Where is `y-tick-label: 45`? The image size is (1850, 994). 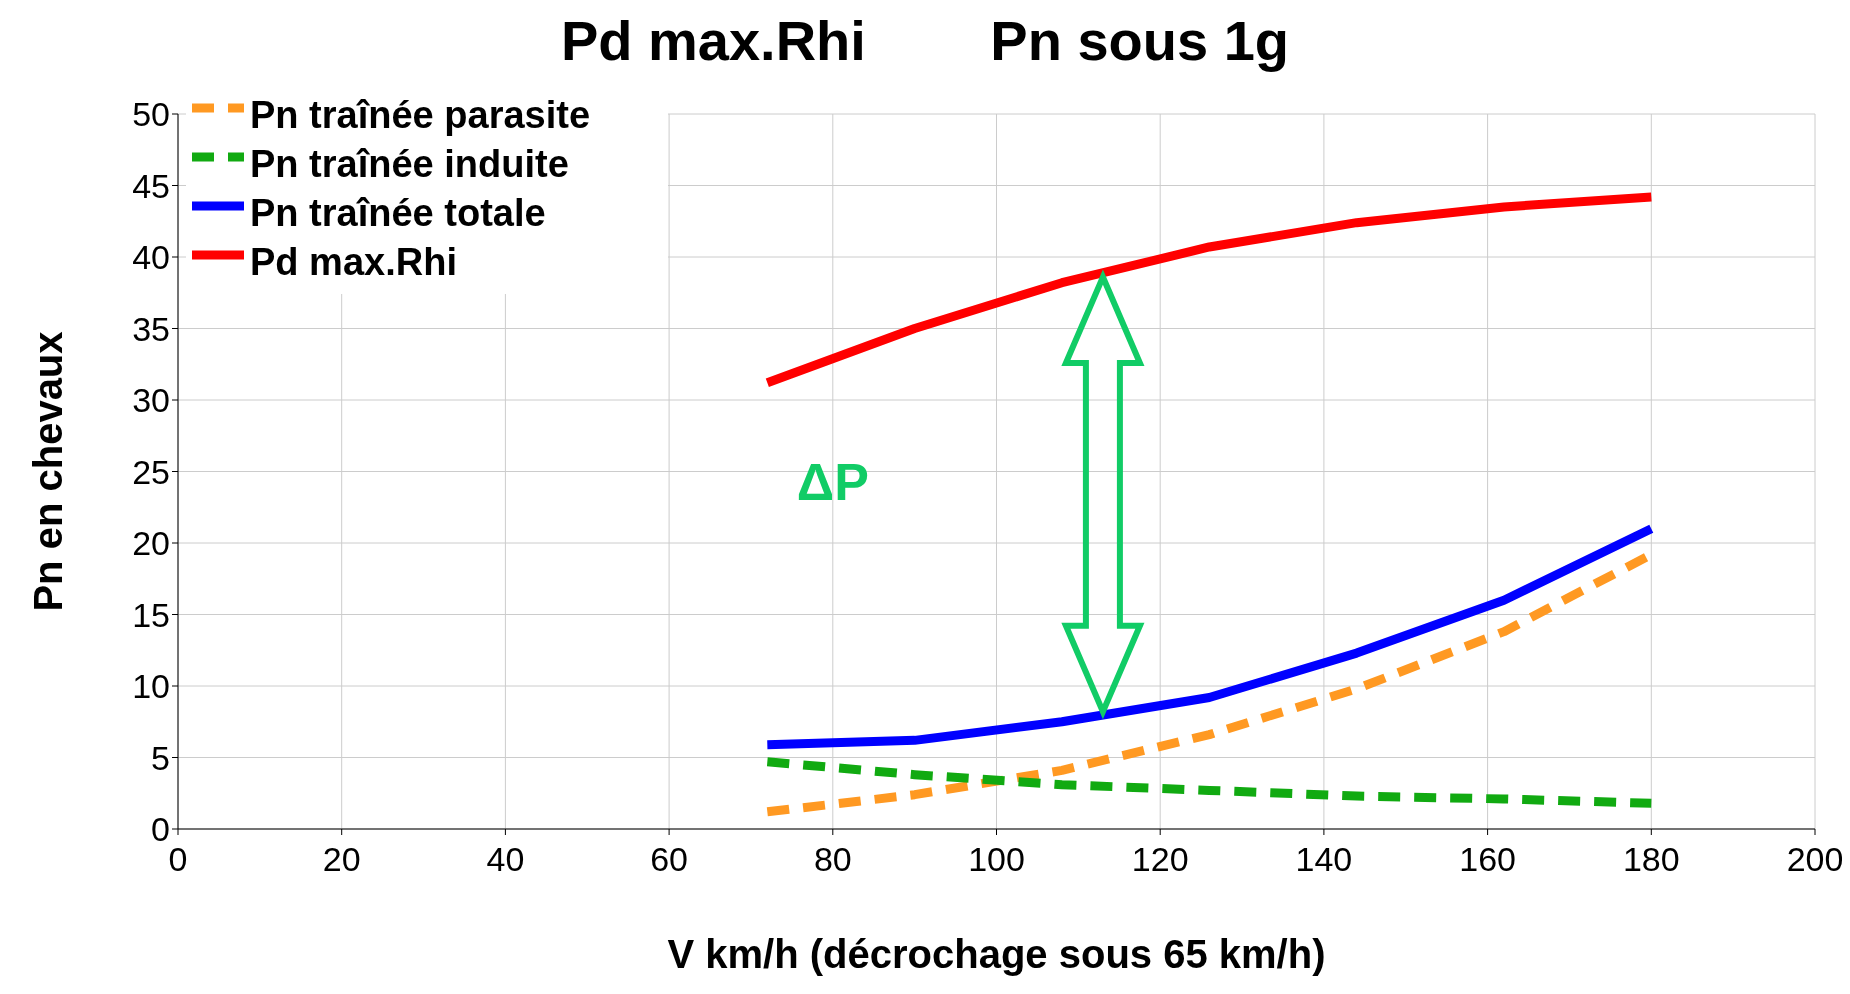 y-tick-label: 45 is located at coordinates (151, 185).